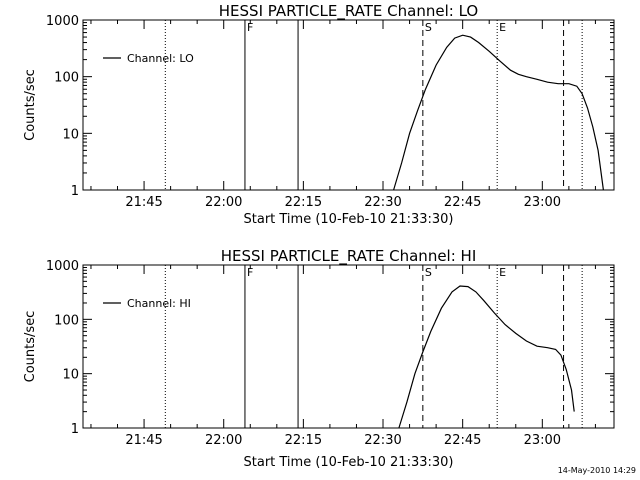  I want to click on legend-label: Channel: HI, so click(159, 303).